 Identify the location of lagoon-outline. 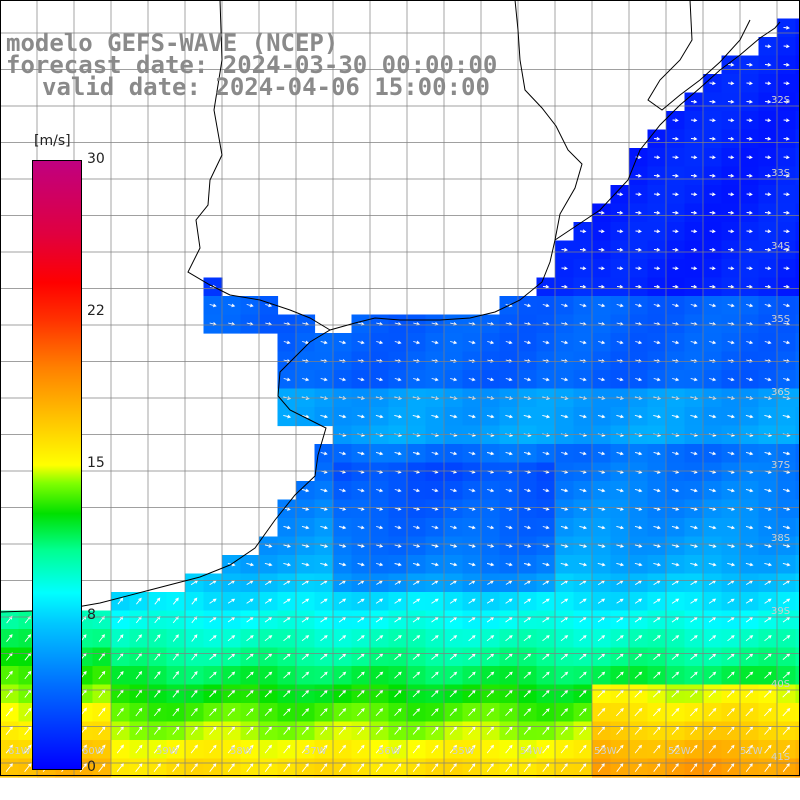
(699, 55).